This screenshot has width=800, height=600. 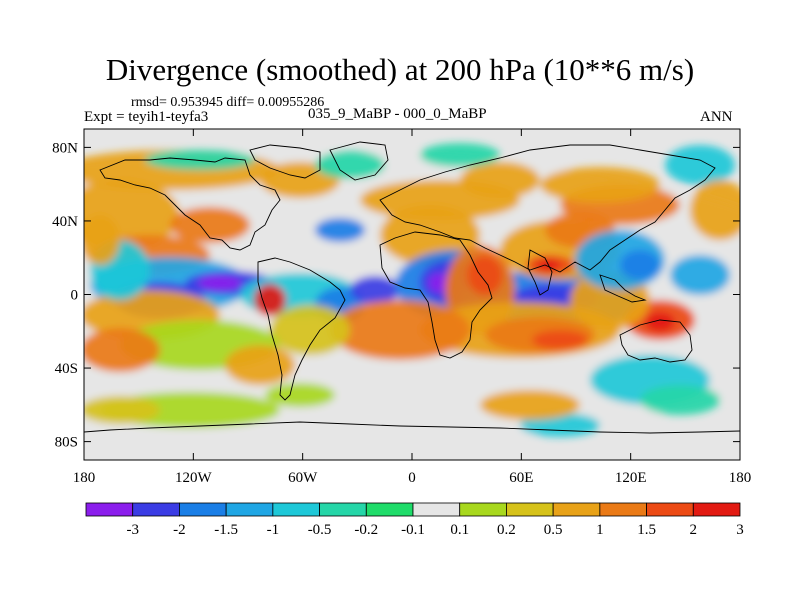 What do you see at coordinates (600, 530) in the screenshot?
I see `colorbar-label: 1` at bounding box center [600, 530].